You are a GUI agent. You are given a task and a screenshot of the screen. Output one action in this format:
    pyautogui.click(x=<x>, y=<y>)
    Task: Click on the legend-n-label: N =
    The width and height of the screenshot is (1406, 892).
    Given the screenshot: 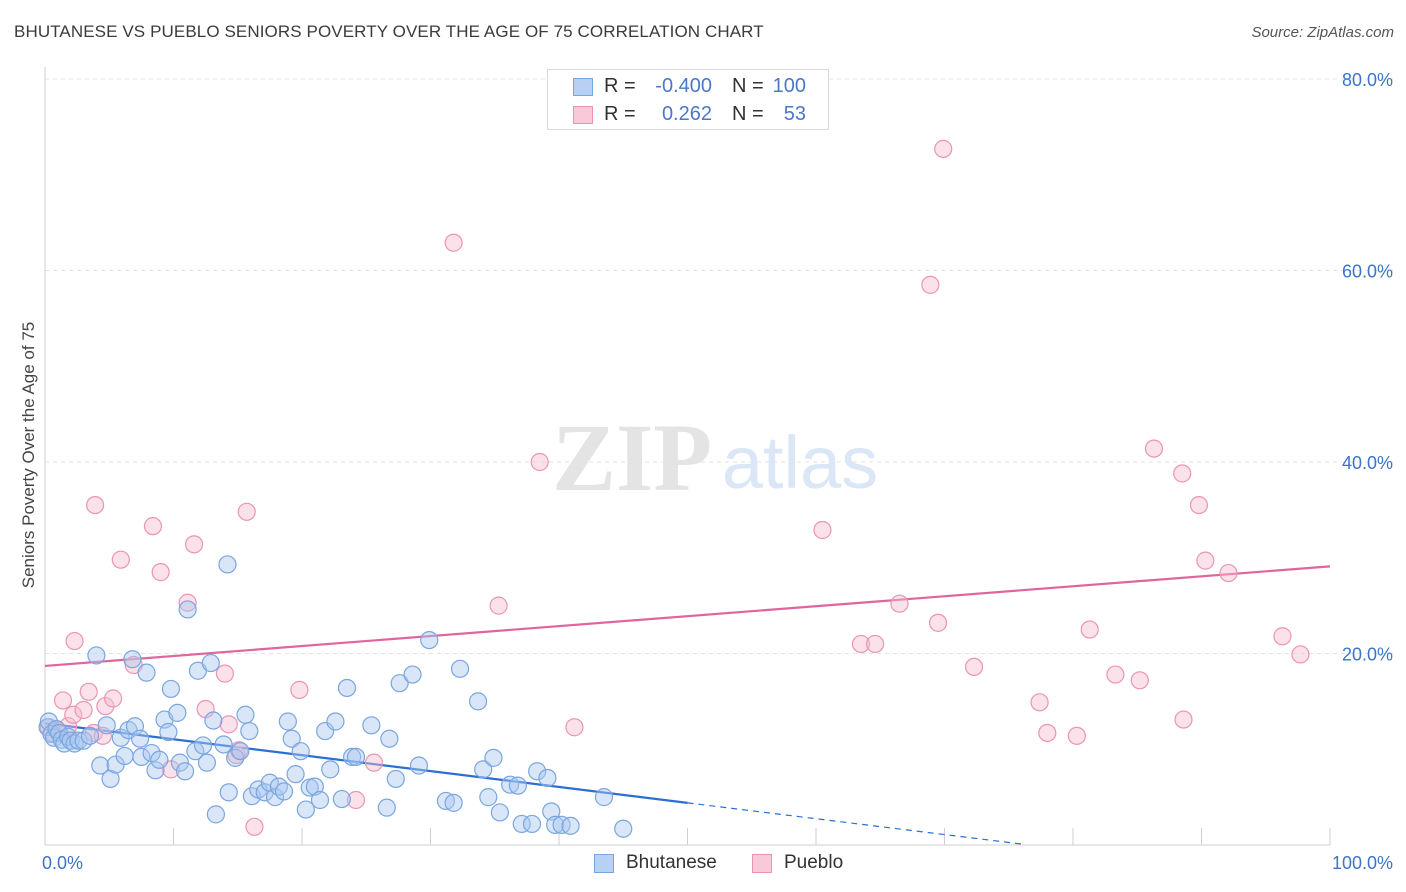 What is the action you would take?
    pyautogui.click(x=748, y=114)
    